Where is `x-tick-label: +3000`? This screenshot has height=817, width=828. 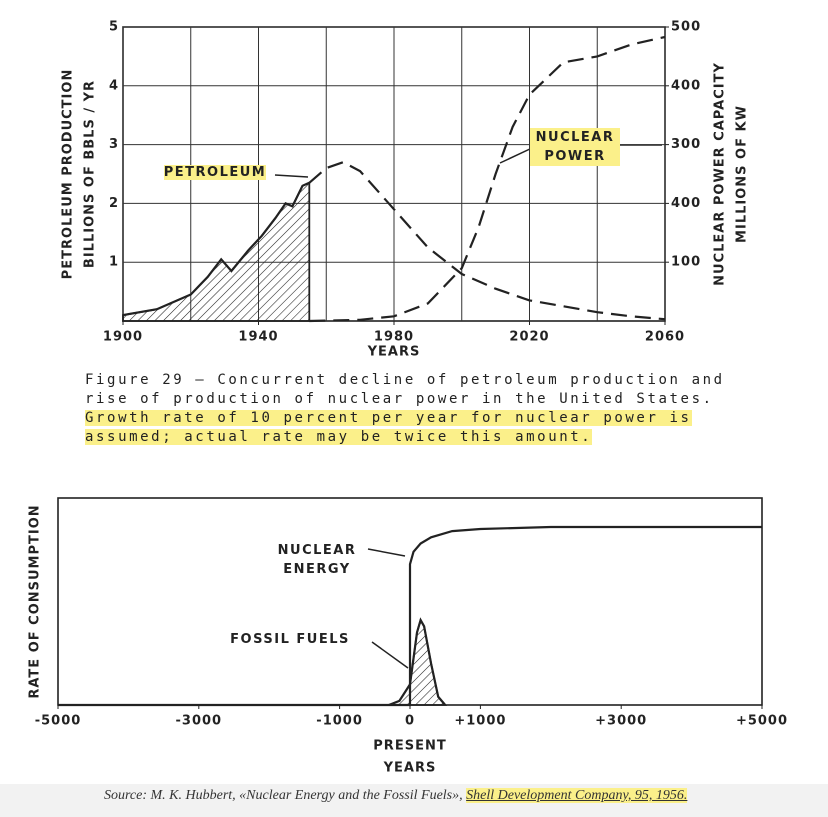 x-tick-label: +3000 is located at coordinates (621, 721).